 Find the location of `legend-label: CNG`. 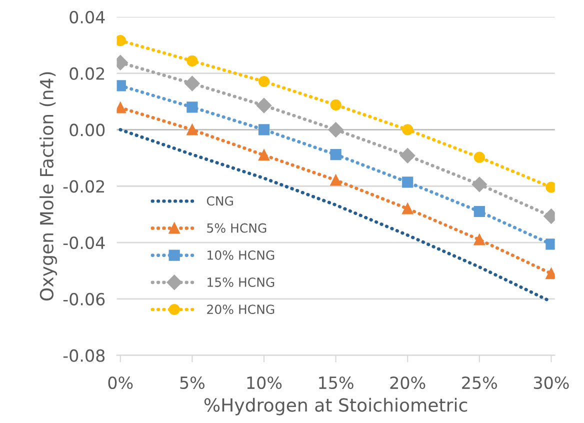

legend-label: CNG is located at coordinates (219, 201).